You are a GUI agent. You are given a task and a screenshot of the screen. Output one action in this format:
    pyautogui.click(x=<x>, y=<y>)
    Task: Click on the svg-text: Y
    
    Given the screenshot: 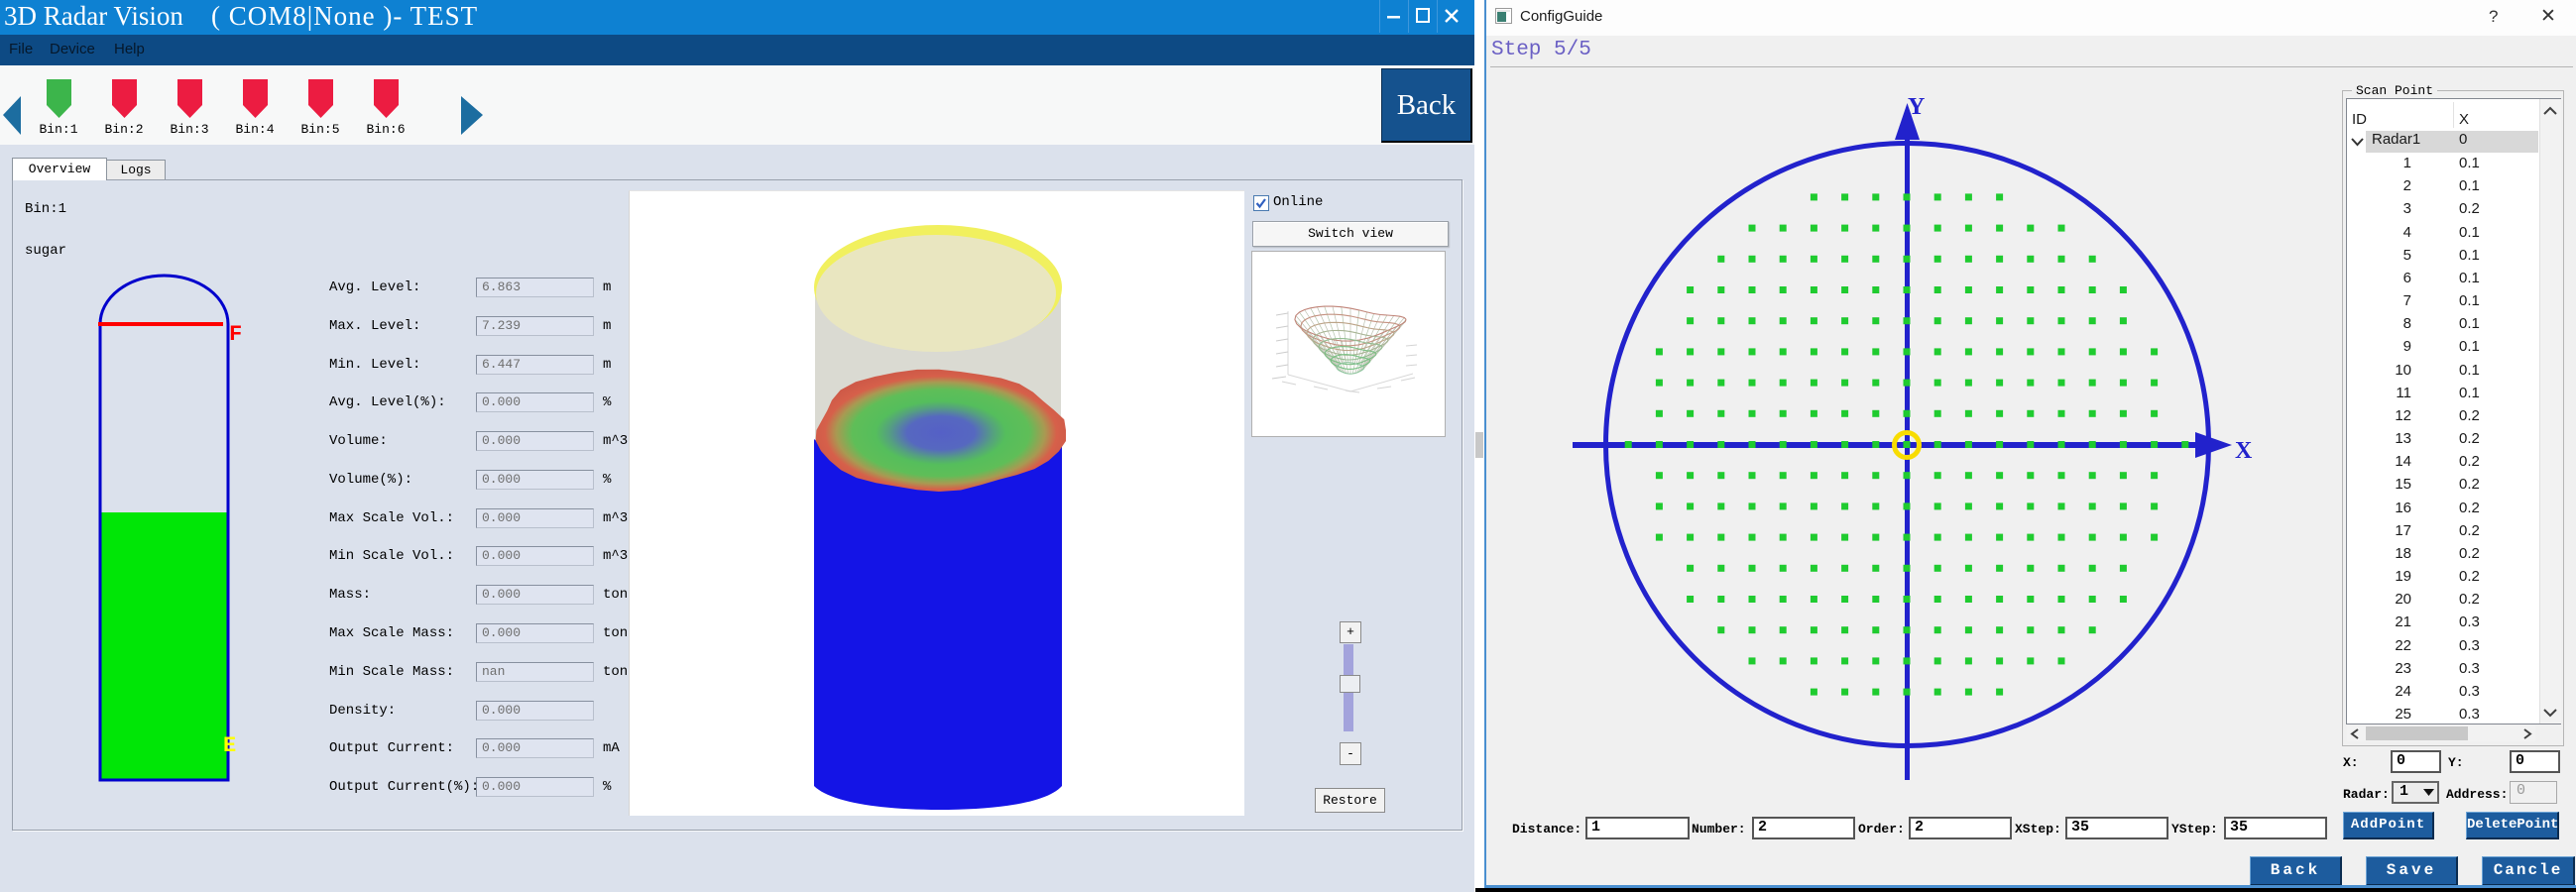 What is the action you would take?
    pyautogui.click(x=1917, y=107)
    